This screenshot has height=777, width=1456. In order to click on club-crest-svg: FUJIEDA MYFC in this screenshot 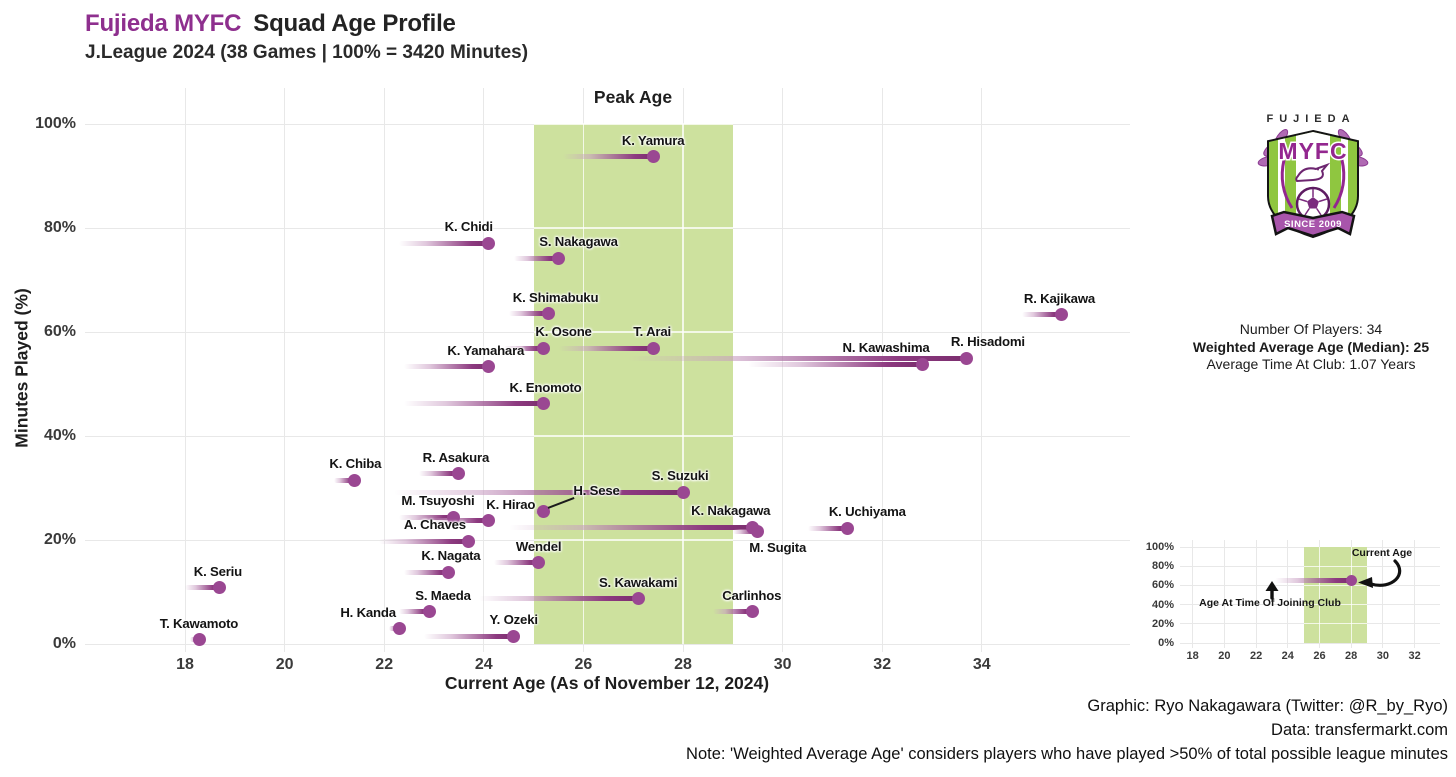, I will do `click(1313, 176)`.